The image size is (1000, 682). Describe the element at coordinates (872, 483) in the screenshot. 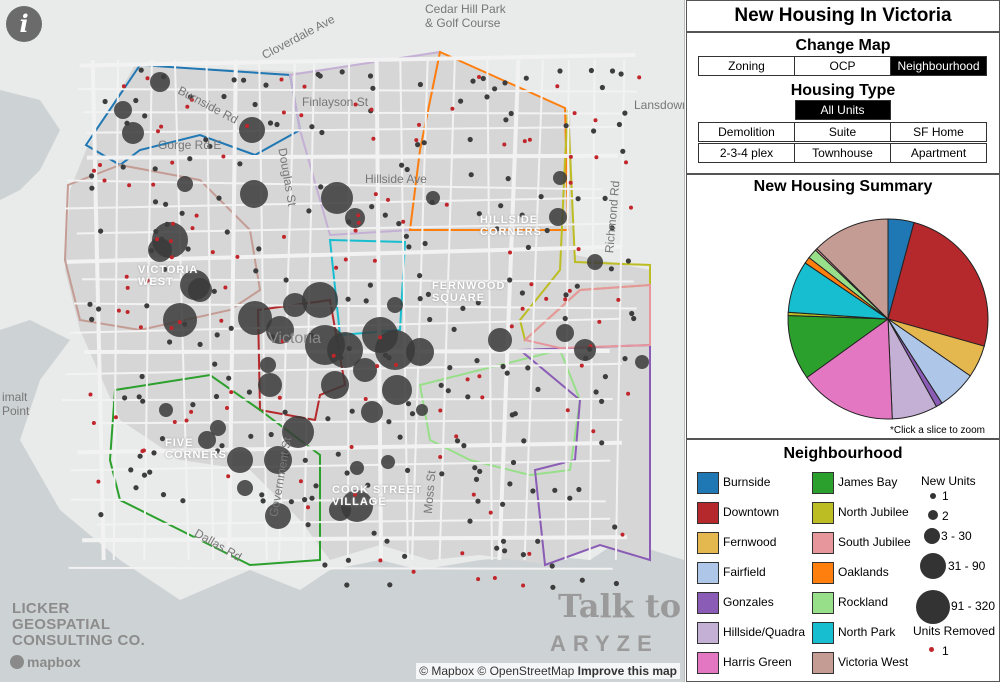

I see `legend-item-james-bay: James Bay` at that location.